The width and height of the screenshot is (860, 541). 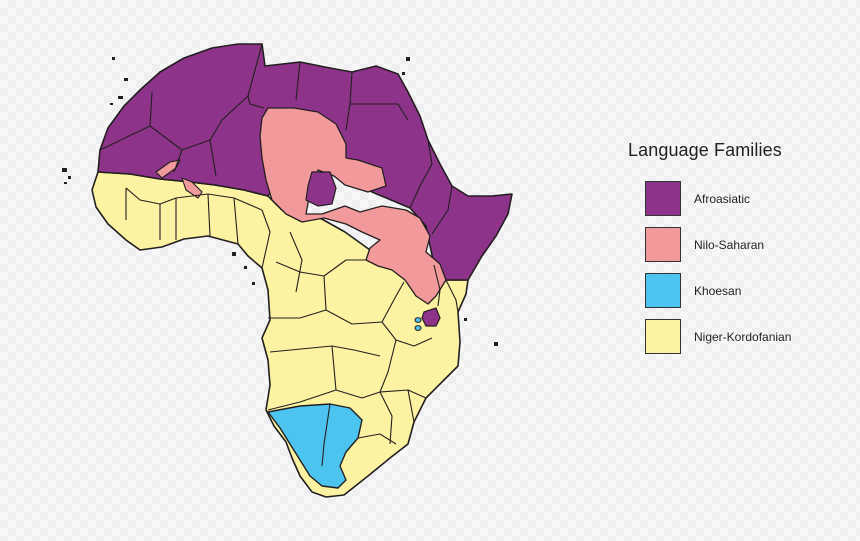 I want to click on legend-swatch-niger-kordofanian, so click(x=663, y=336).